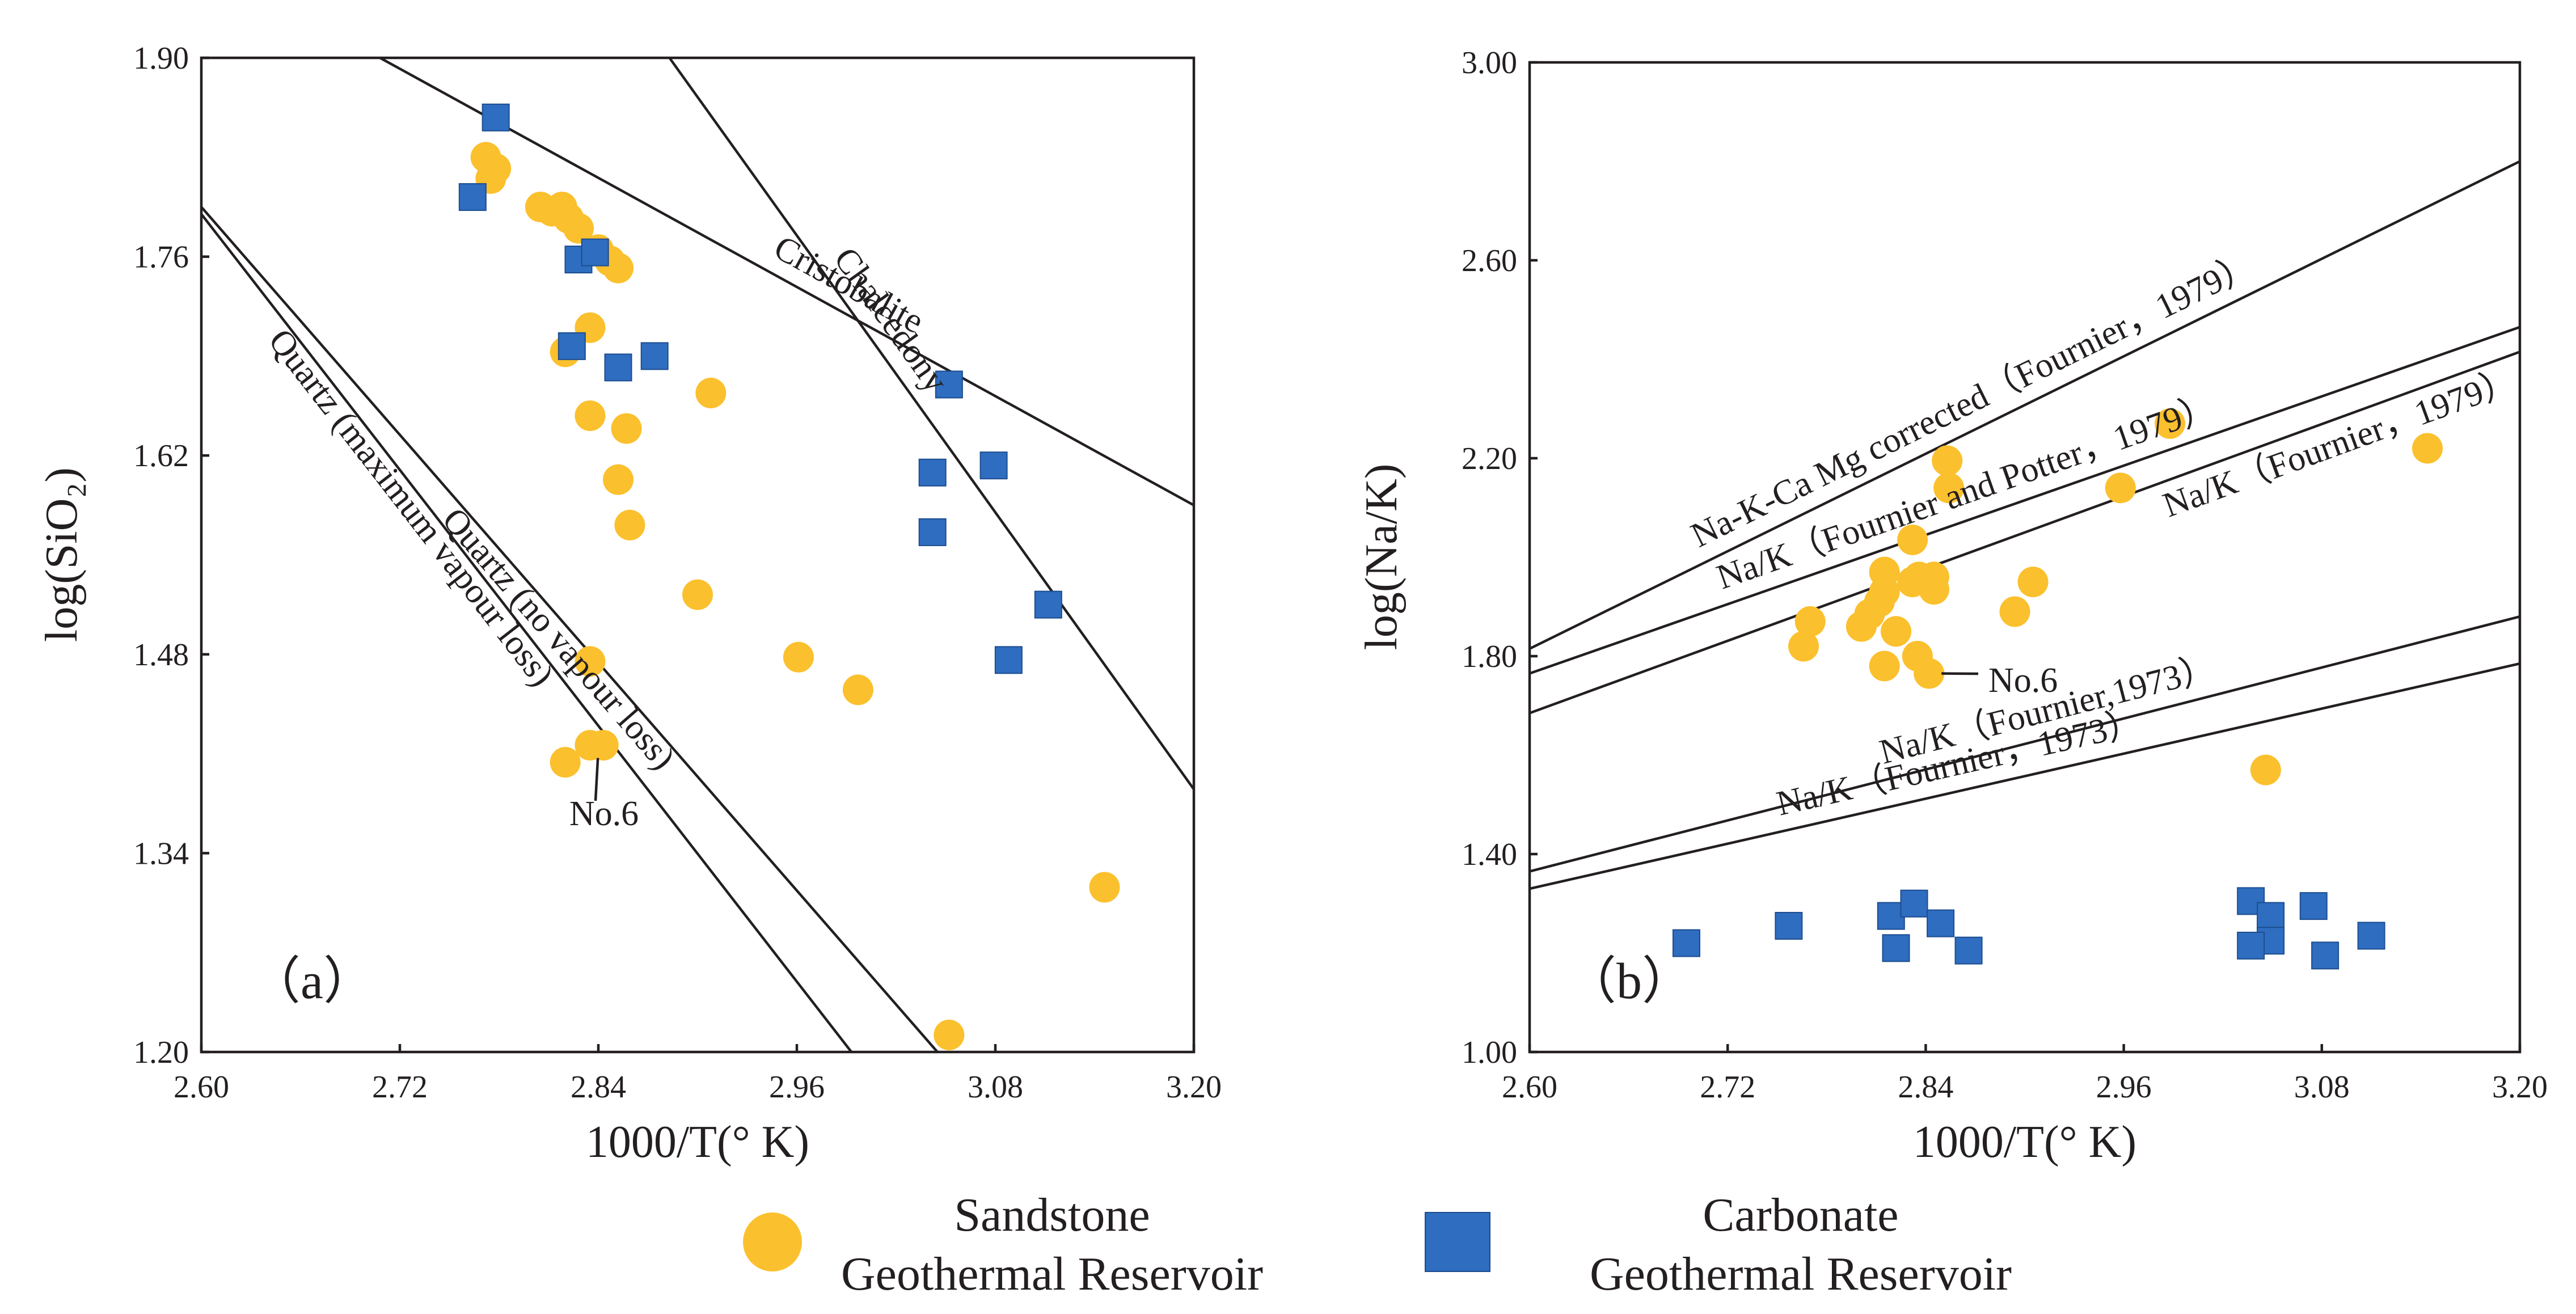 The width and height of the screenshot is (2576, 1314). Describe the element at coordinates (1529, 1087) in the screenshot. I see `panel-b-x-tick-label: 2.60` at that location.